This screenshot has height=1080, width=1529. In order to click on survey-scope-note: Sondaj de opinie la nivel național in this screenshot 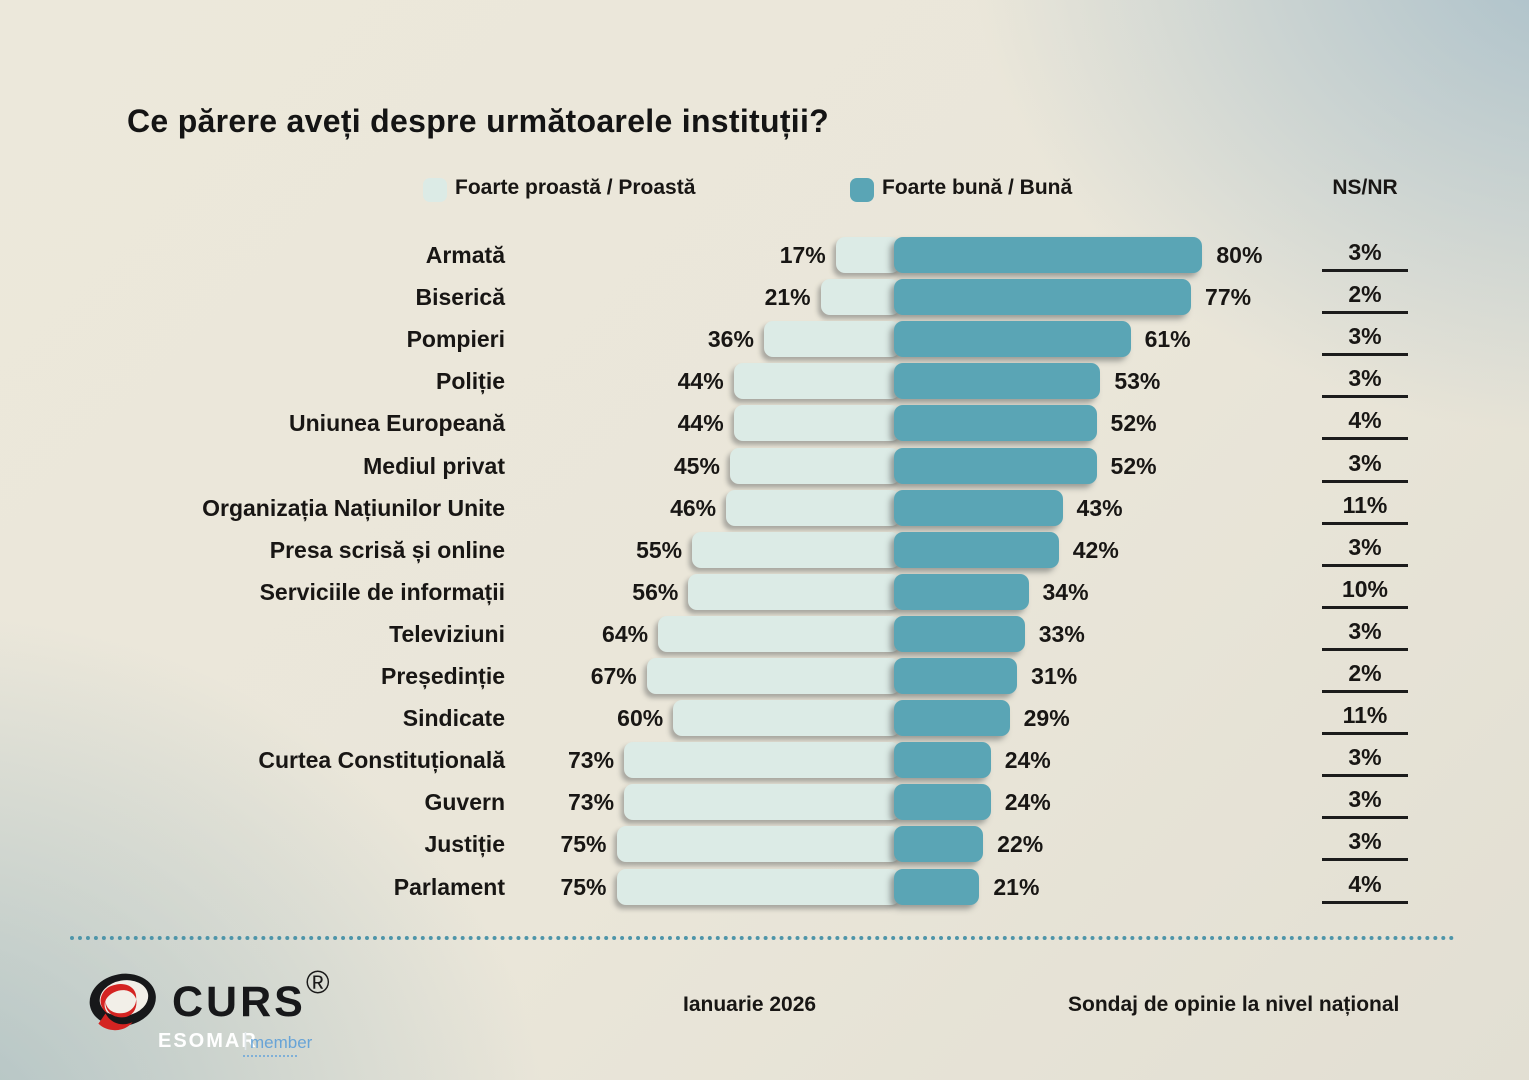, I will do `click(1234, 1004)`.